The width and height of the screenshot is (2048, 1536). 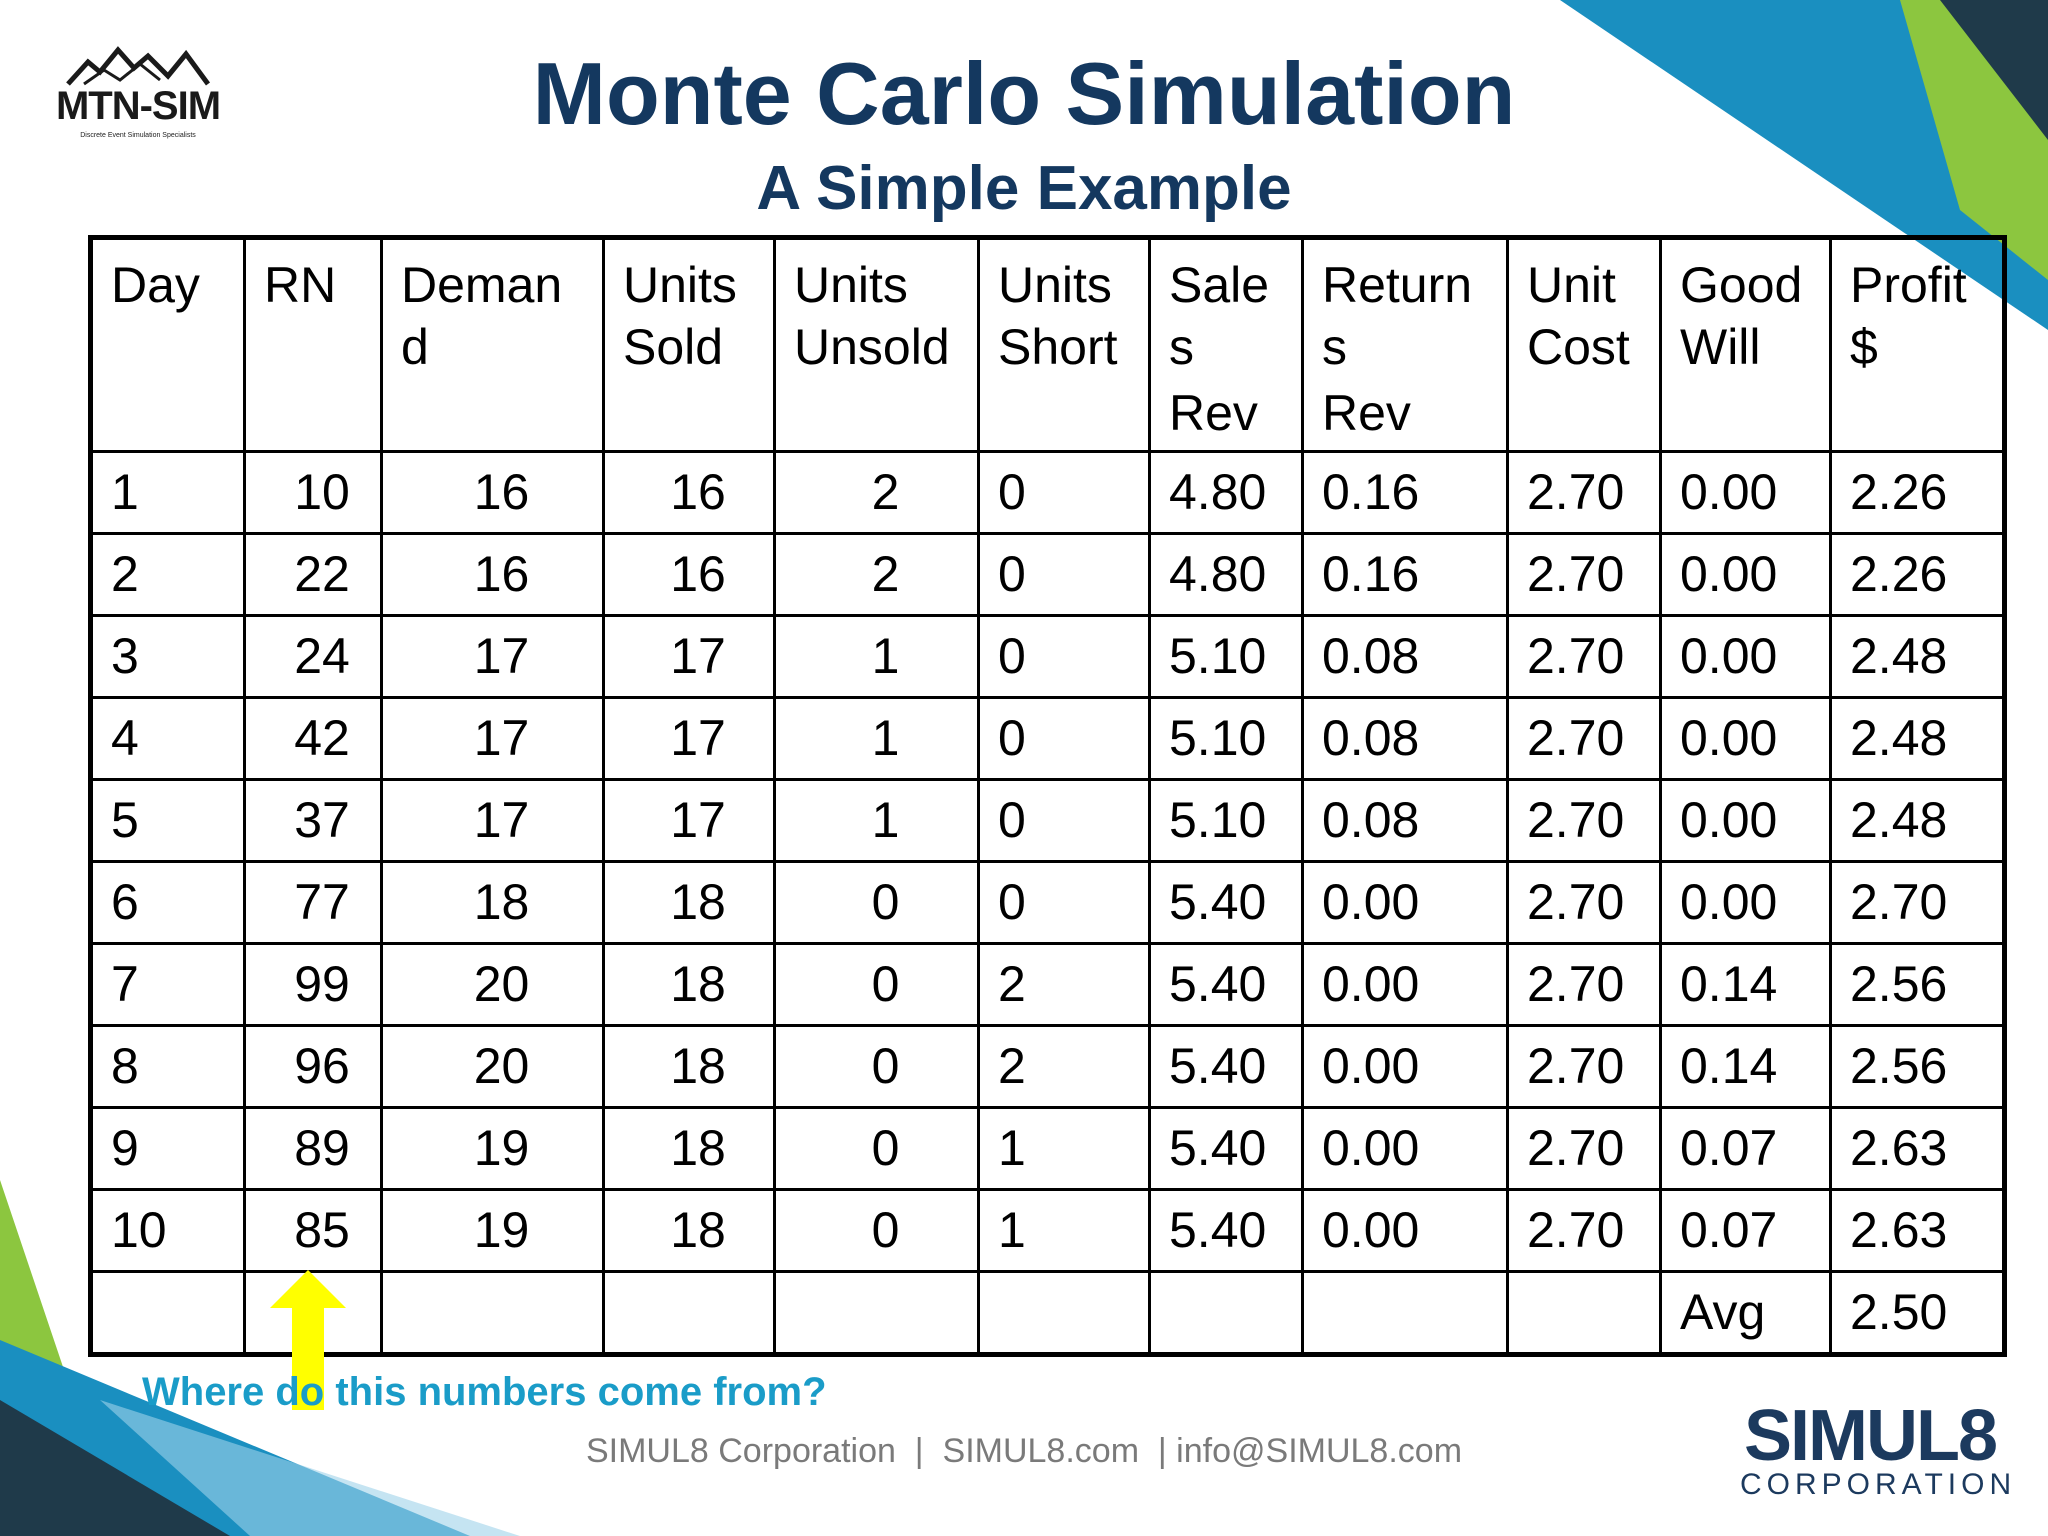 What do you see at coordinates (1878, 1484) in the screenshot?
I see `simul8-logo-subtext: CORPORATION` at bounding box center [1878, 1484].